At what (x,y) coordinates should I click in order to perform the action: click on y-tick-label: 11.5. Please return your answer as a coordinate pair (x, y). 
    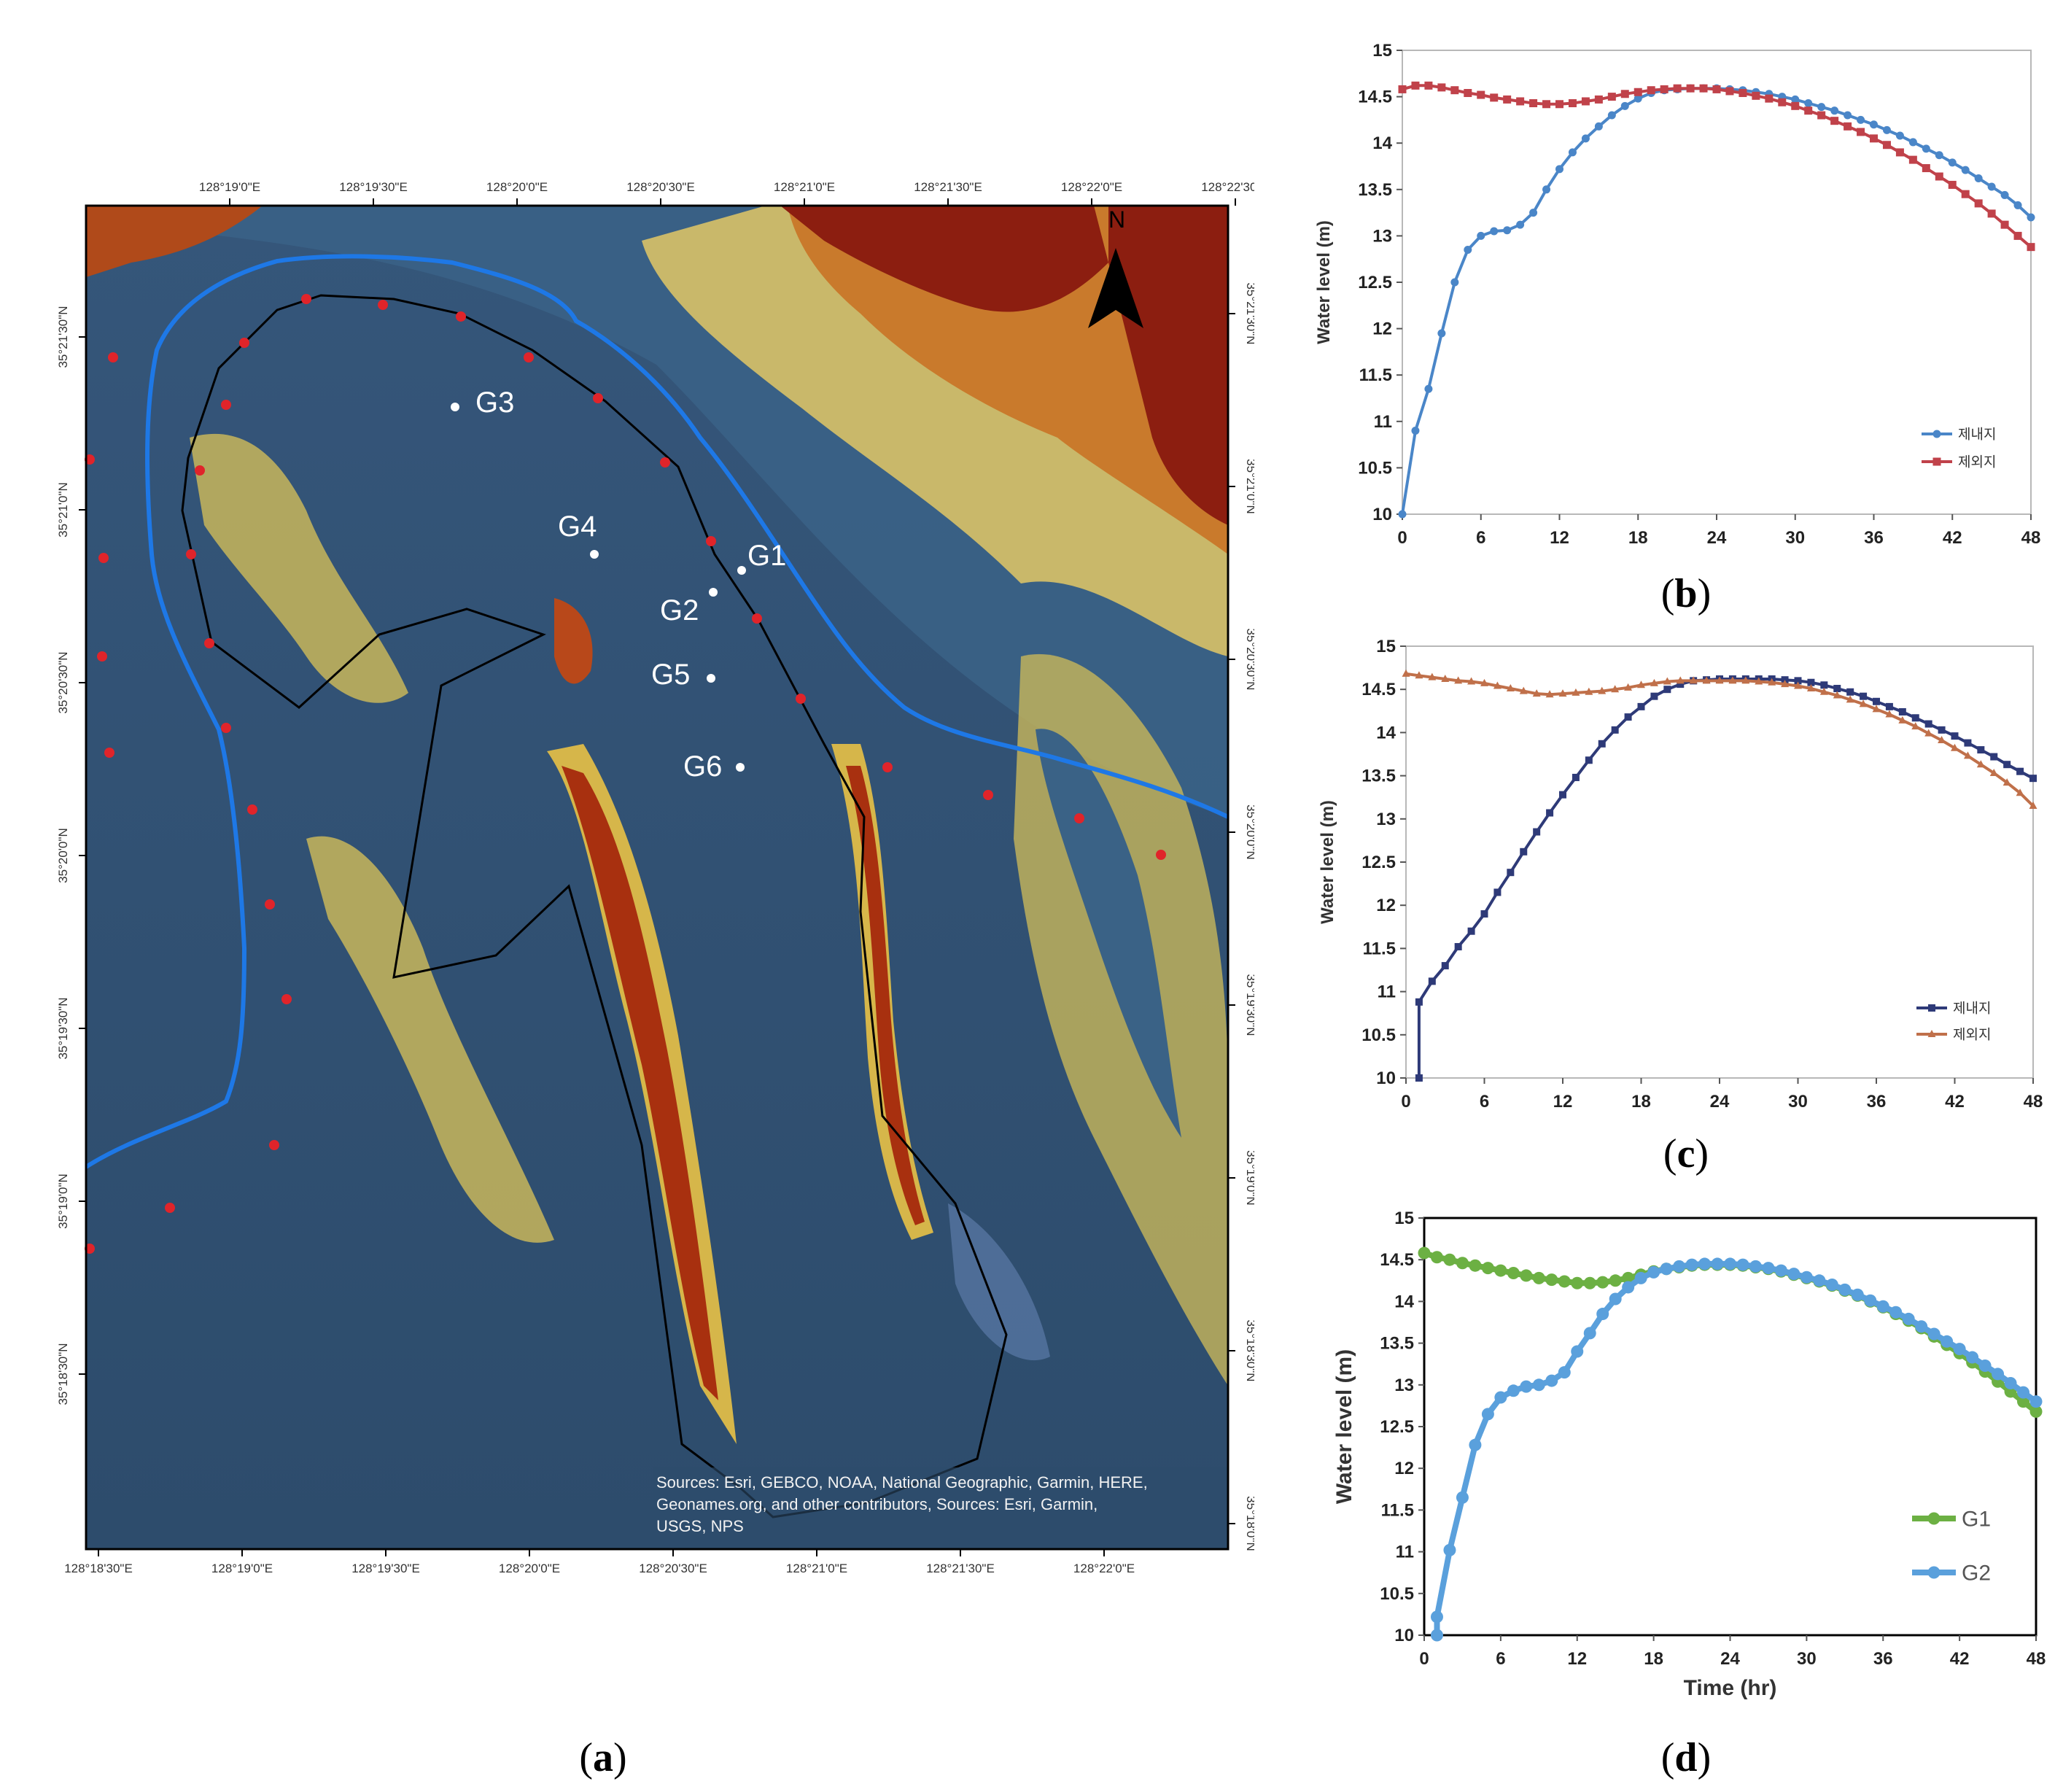
    Looking at the image, I should click on (1375, 375).